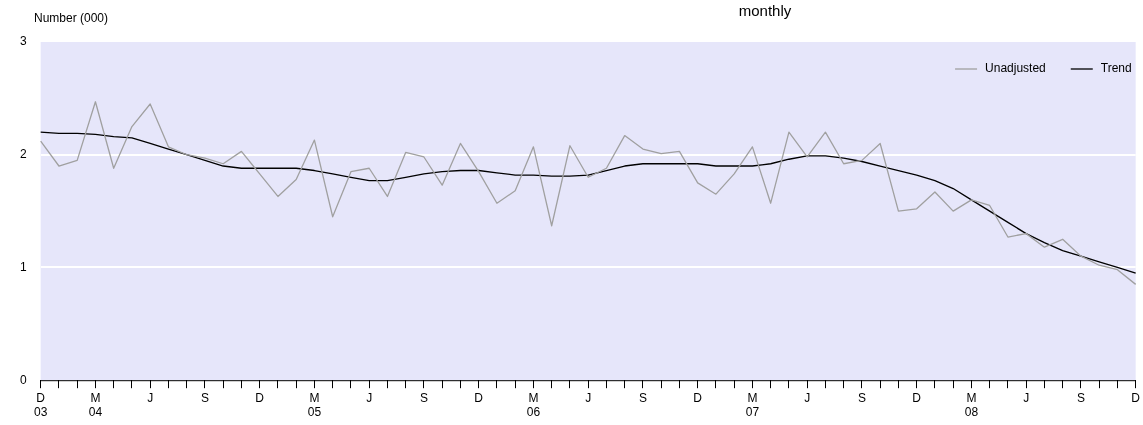 The height and width of the screenshot is (425, 1143). Describe the element at coordinates (1116, 68) in the screenshot. I see `legend-label: Trend` at that location.